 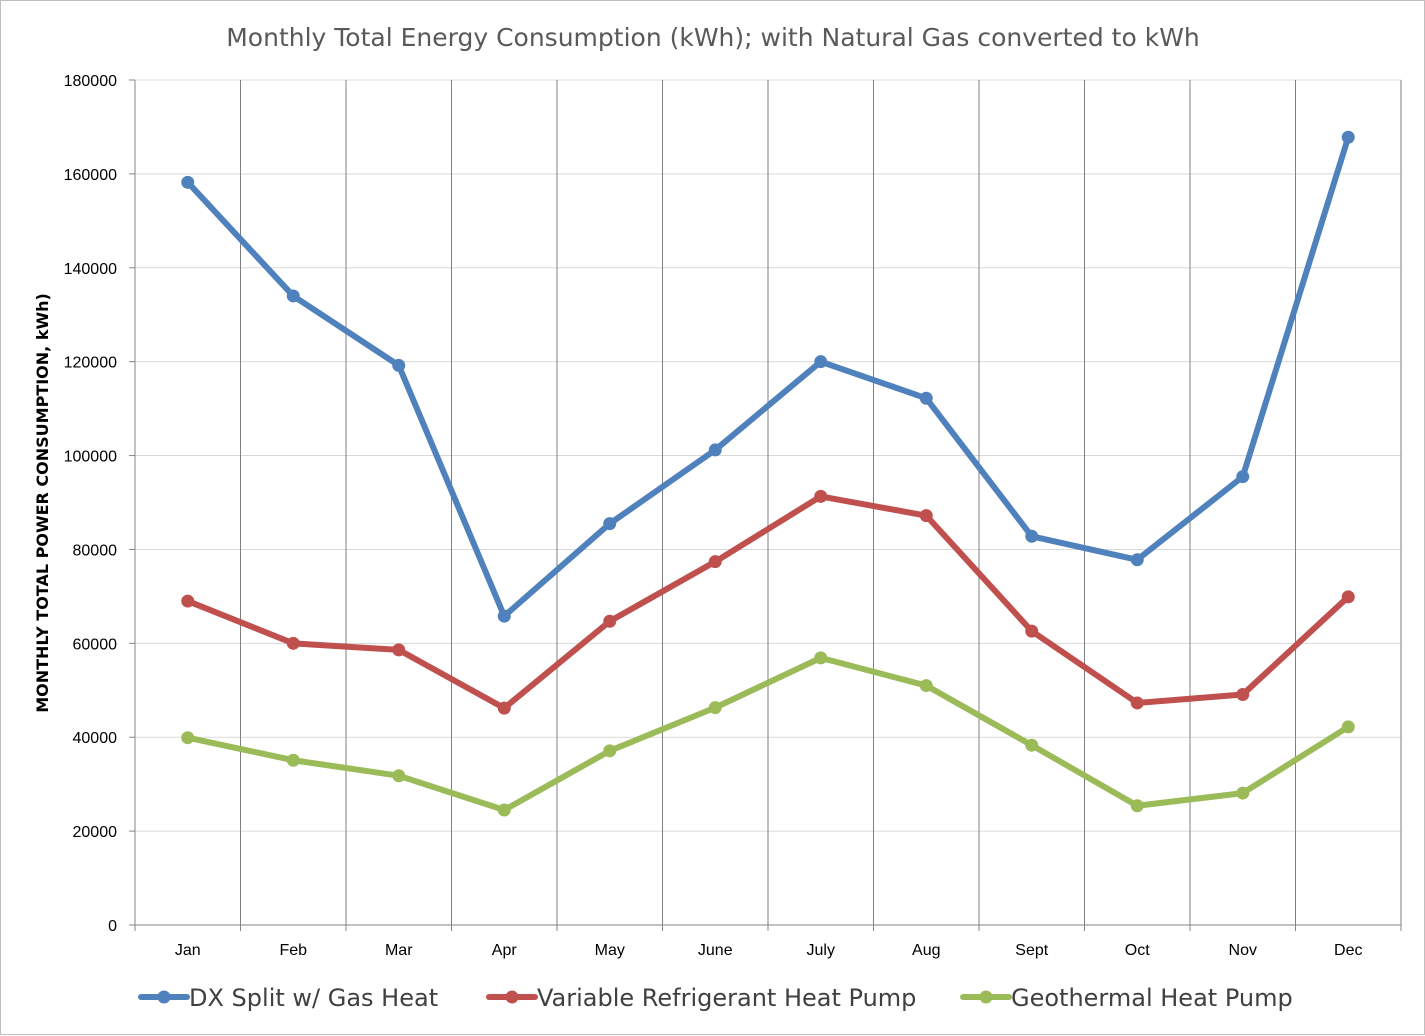 I want to click on legend-label: Geothermal Heat Pump, so click(x=1152, y=998).